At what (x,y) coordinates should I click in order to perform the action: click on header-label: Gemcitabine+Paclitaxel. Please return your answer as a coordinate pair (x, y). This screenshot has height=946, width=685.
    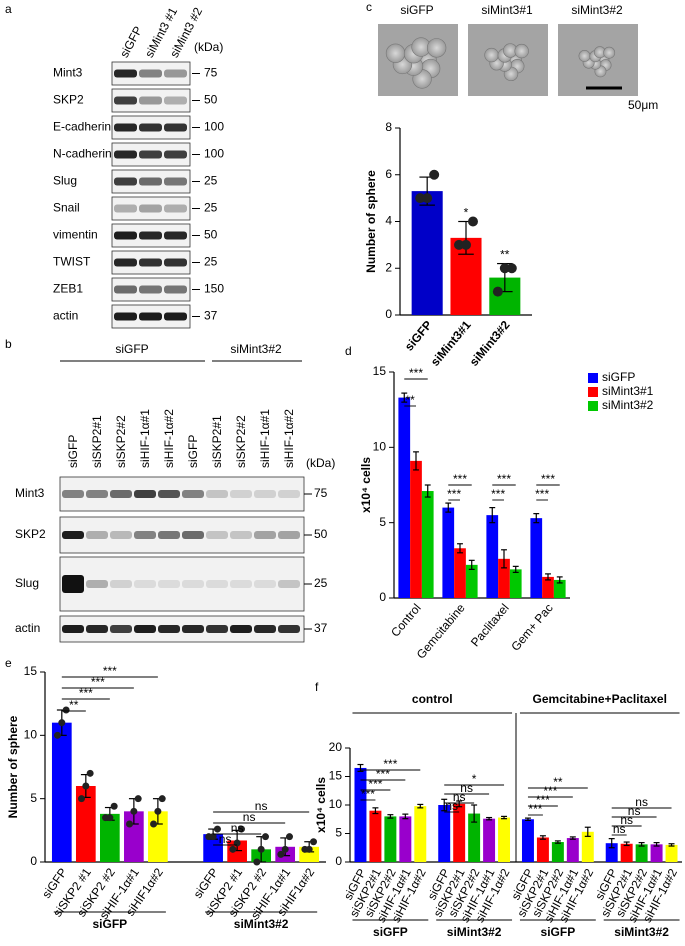
    Looking at the image, I should click on (600, 699).